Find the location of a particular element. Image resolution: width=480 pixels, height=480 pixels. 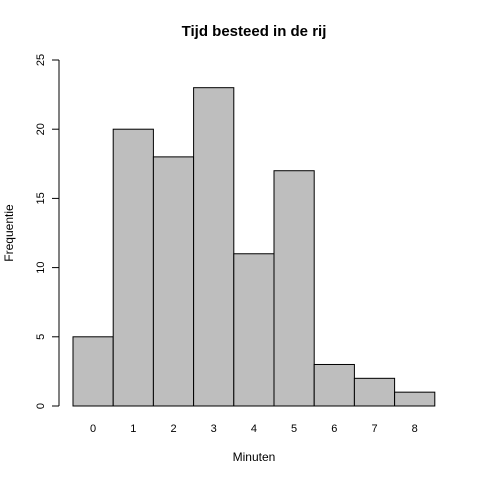

x-tick-label-7: 7 is located at coordinates (374, 429).